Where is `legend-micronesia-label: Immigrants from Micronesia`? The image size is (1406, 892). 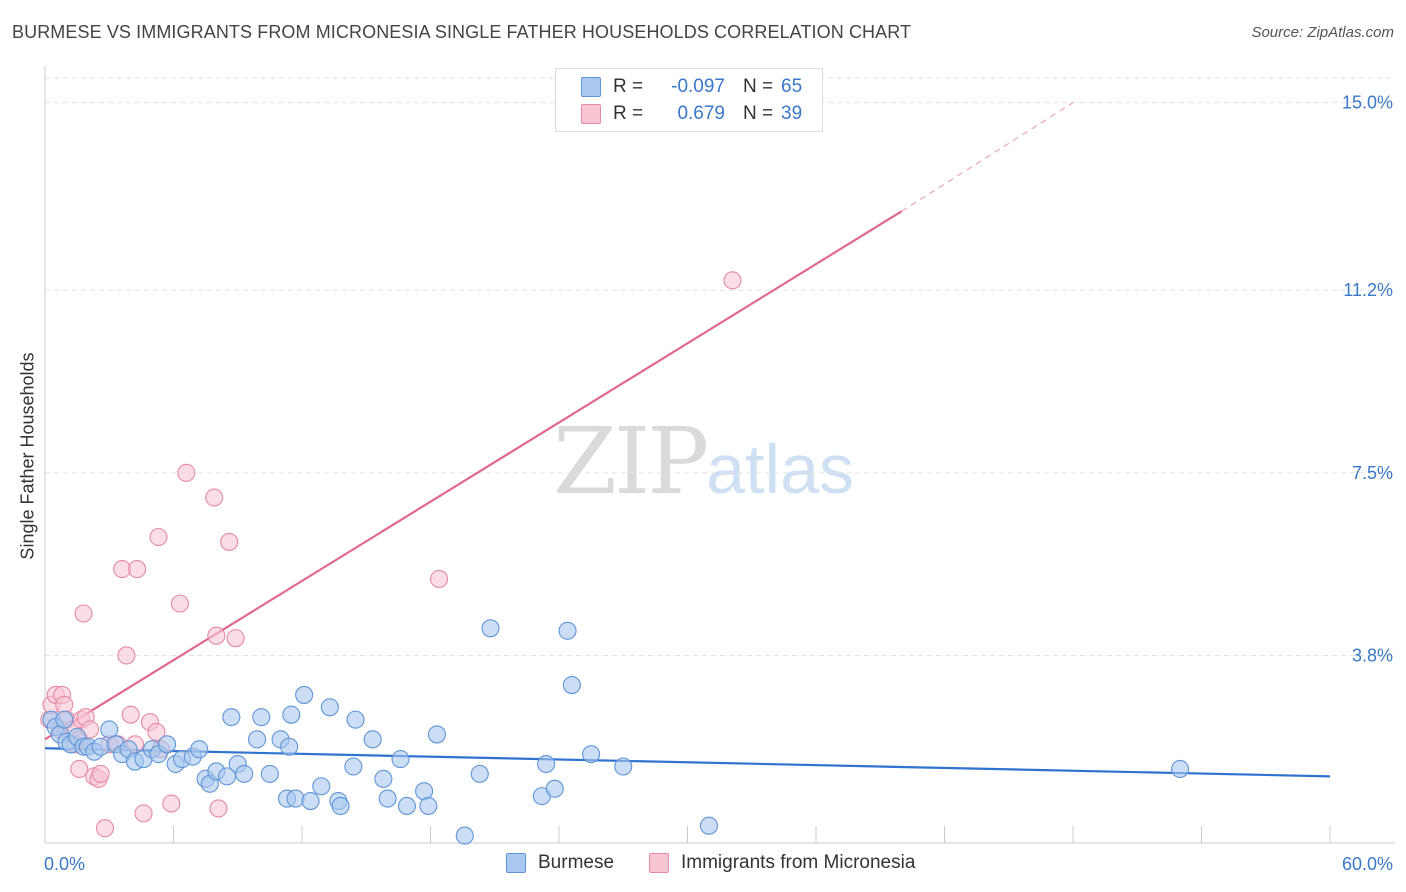
legend-micronesia-label: Immigrants from Micronesia is located at coordinates (798, 862).